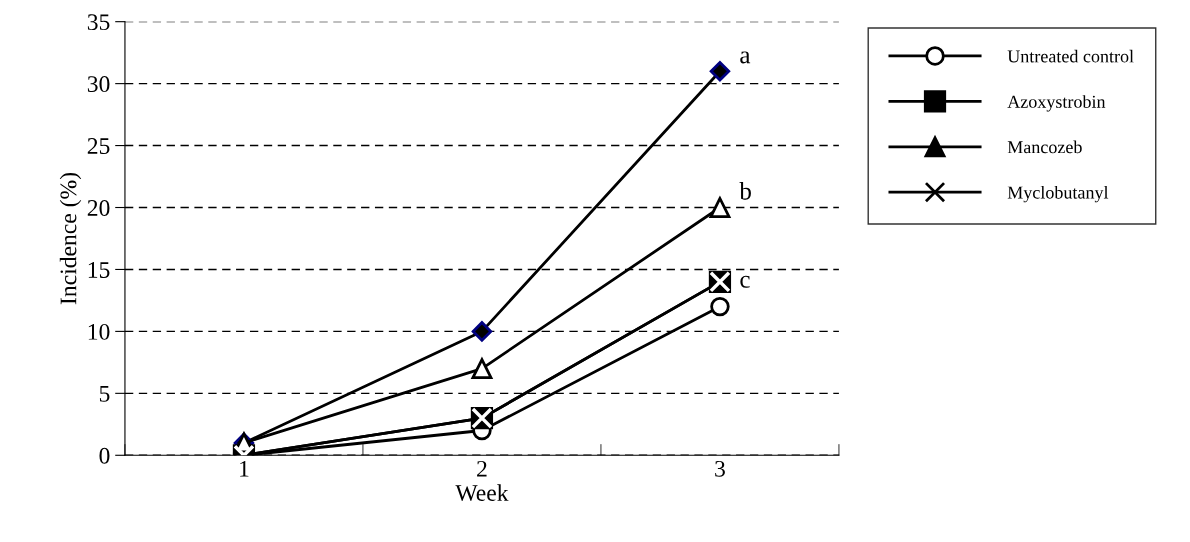  I want to click on annotation: b, so click(745, 191).